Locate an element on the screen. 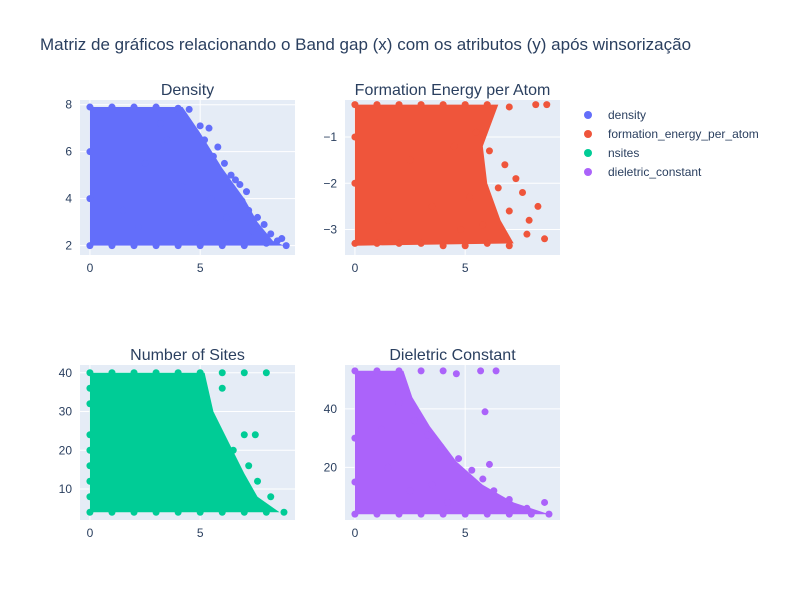 Image resolution: width=800 pixels, height=600 pixels. legend-item-formation_energy_per_atom: formation_energy_per_atom is located at coordinates (671, 134).